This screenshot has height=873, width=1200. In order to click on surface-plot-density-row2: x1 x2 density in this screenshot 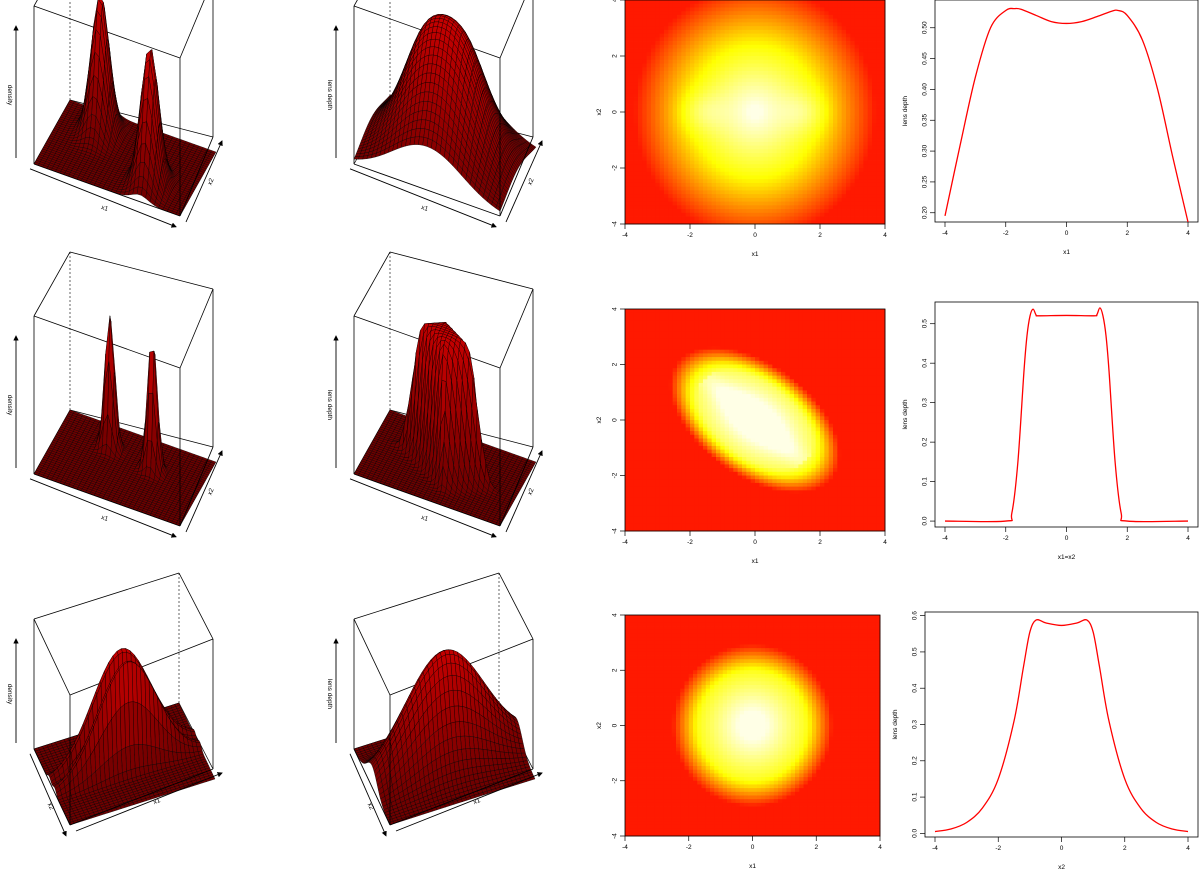, I will do `click(114, 394)`.